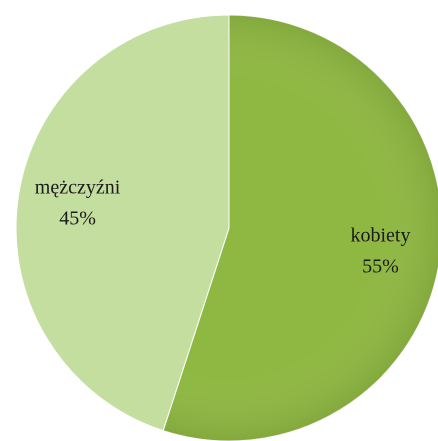 The image size is (438, 441). Describe the element at coordinates (78, 188) in the screenshot. I see `slice-label: mężczyźni` at that location.